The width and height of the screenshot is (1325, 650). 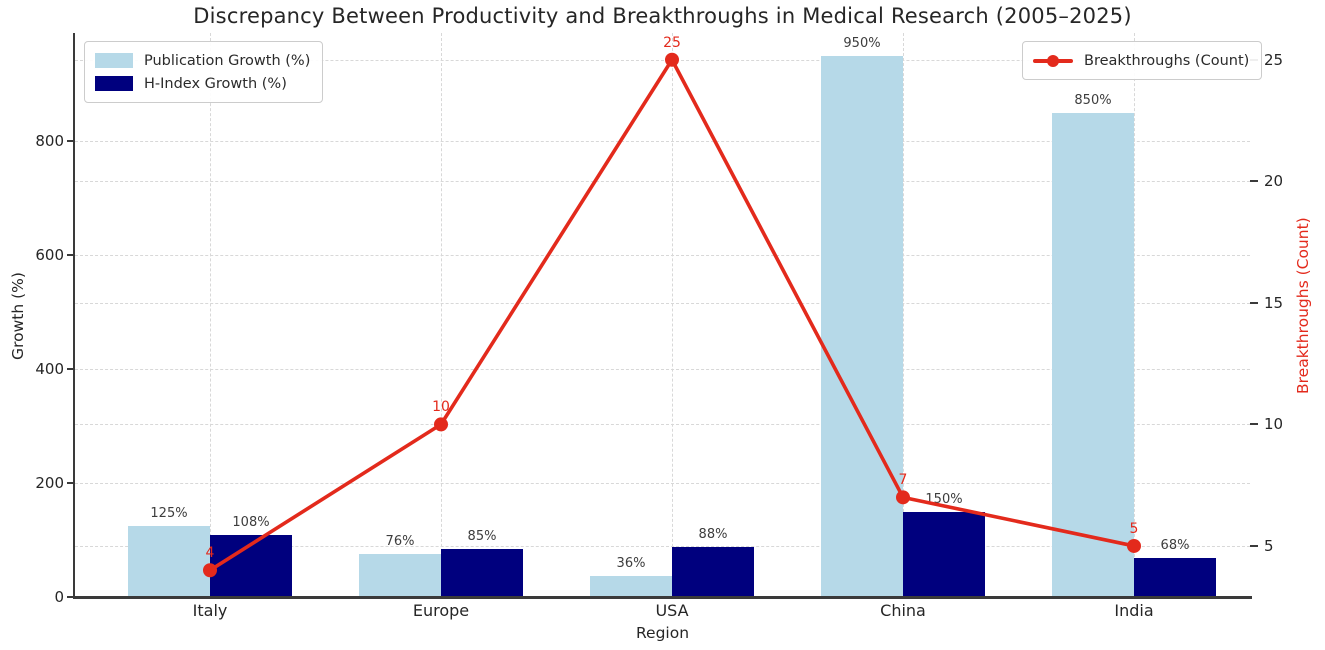 I want to click on breakthroughs-line-sample, so click(x=1053, y=60).